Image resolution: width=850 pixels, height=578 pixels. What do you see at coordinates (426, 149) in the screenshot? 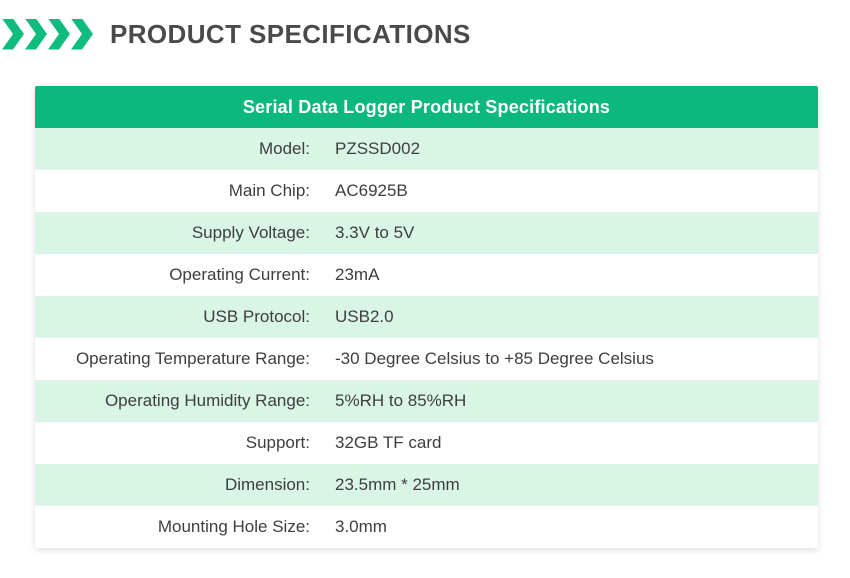
I see `table-row: Model: PZSSD002` at bounding box center [426, 149].